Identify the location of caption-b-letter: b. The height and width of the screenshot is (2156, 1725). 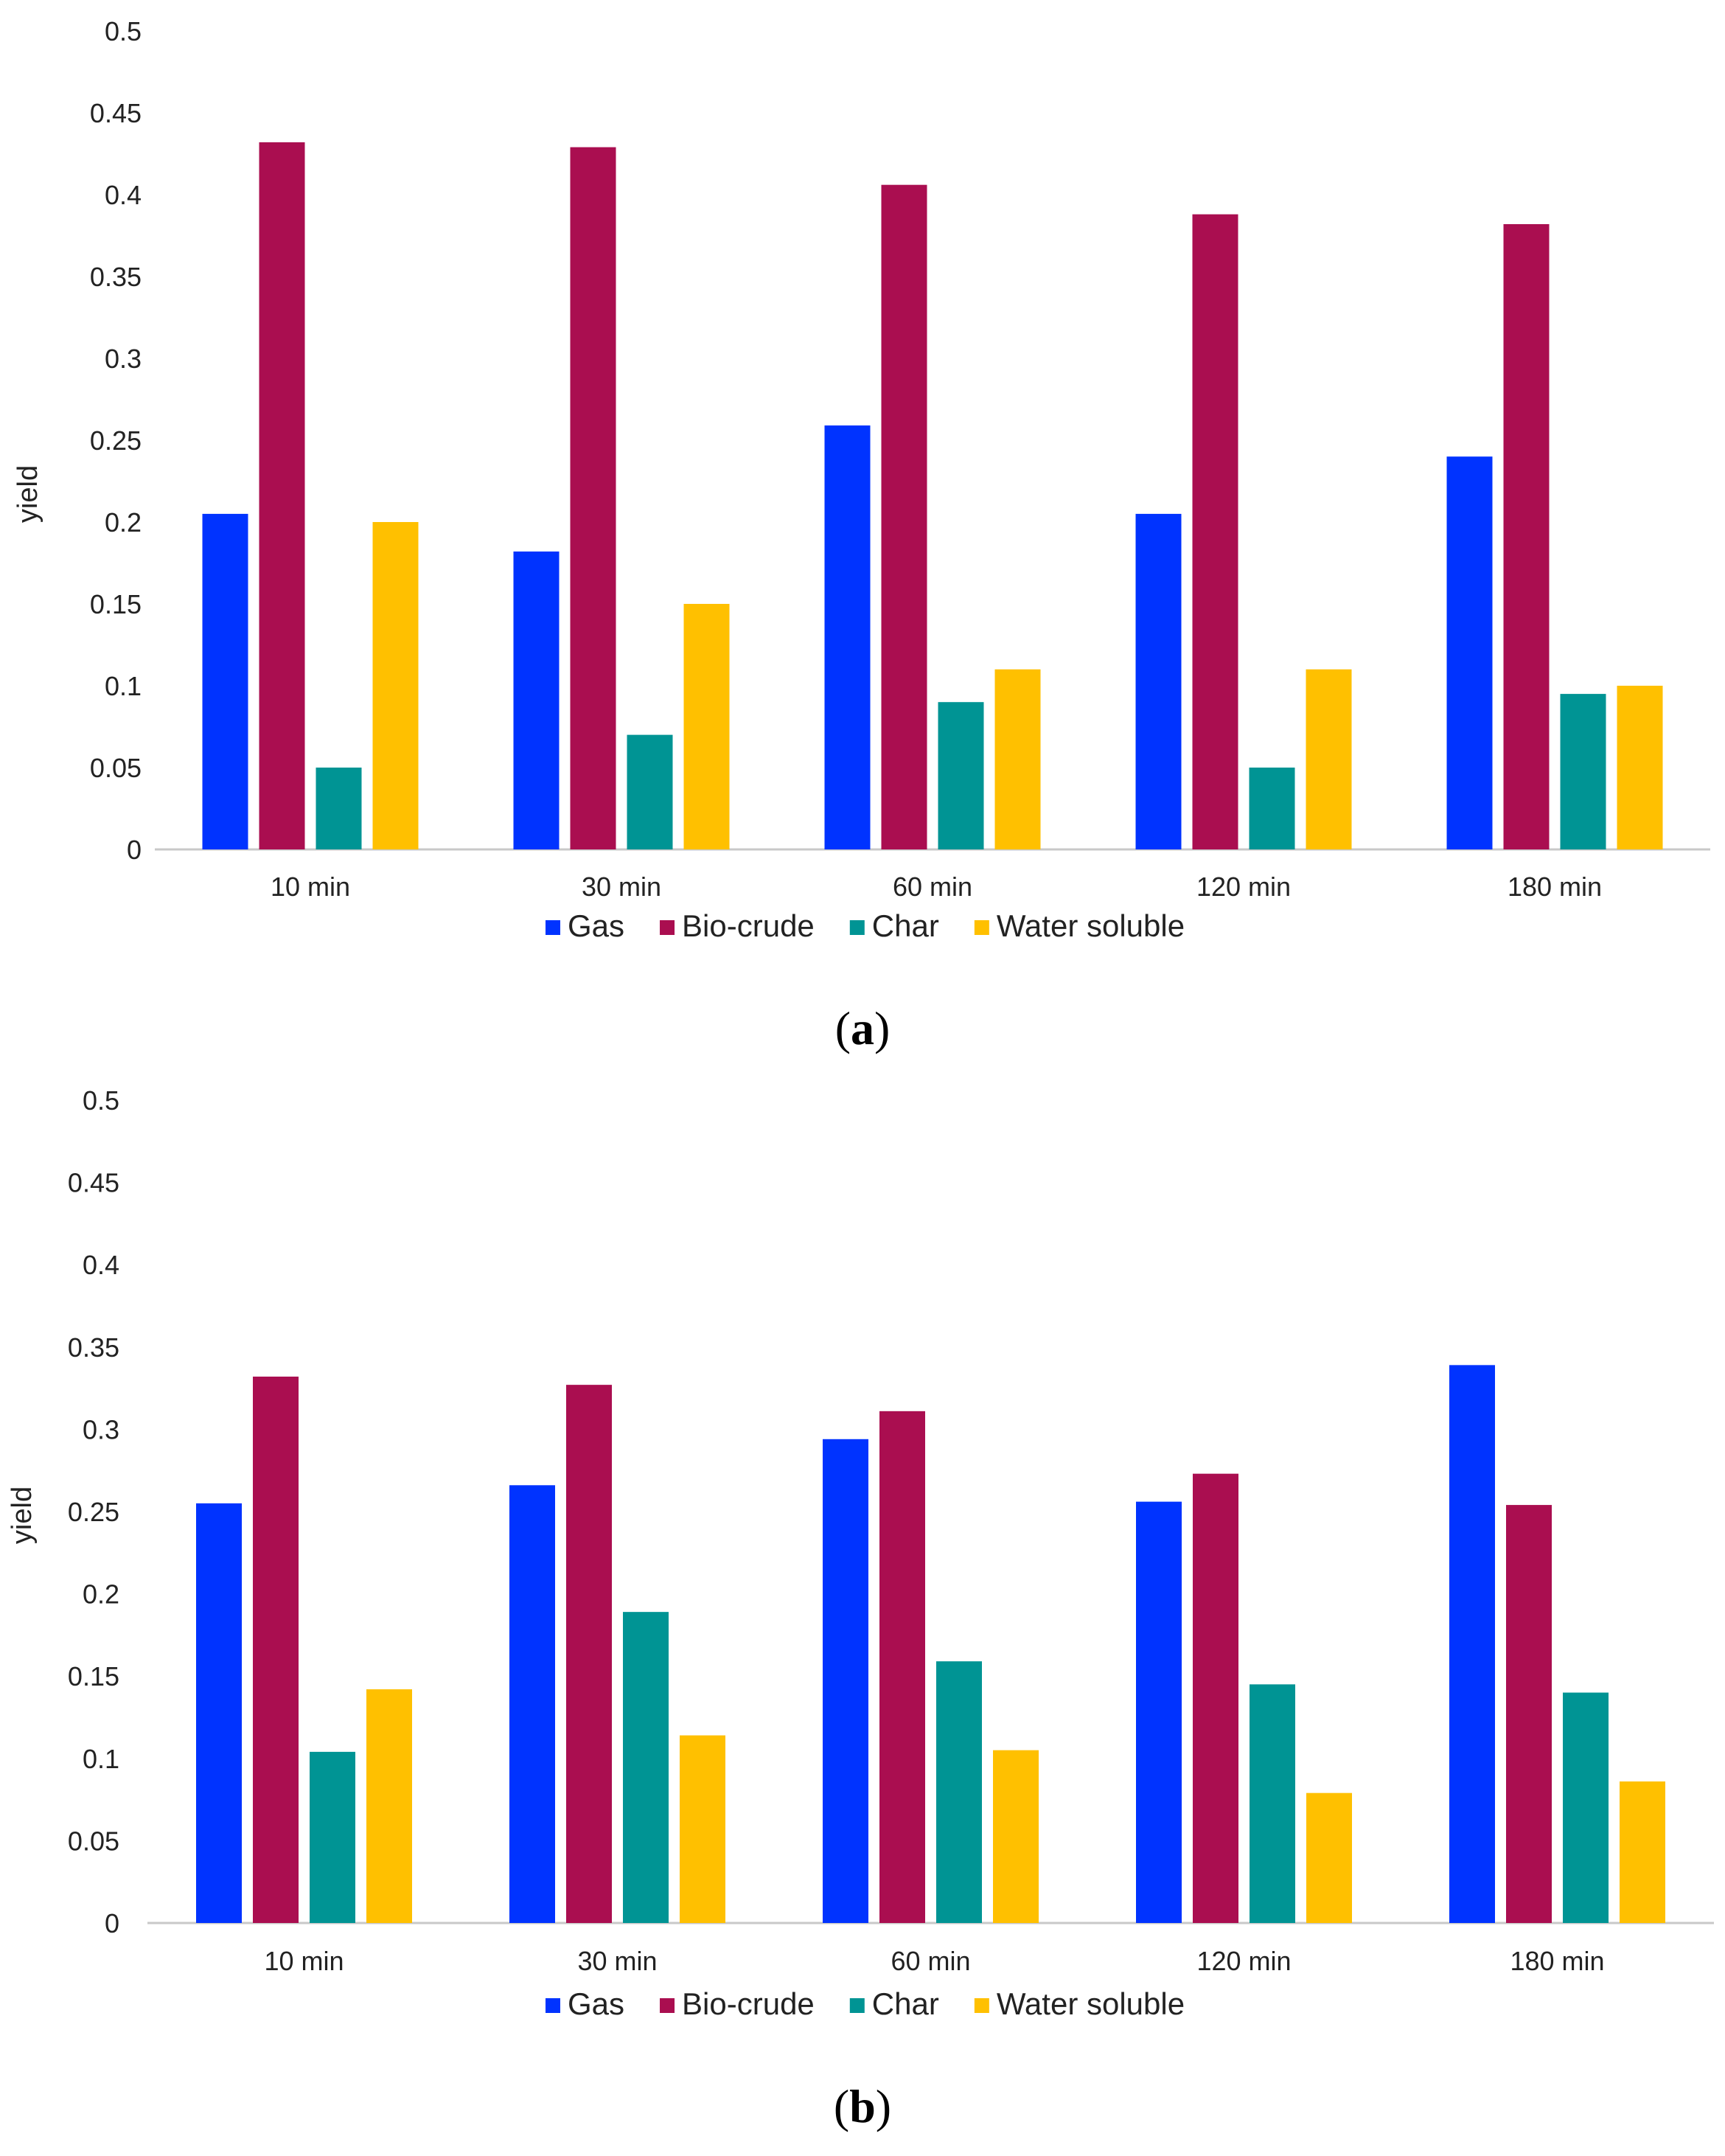
(862, 2106).